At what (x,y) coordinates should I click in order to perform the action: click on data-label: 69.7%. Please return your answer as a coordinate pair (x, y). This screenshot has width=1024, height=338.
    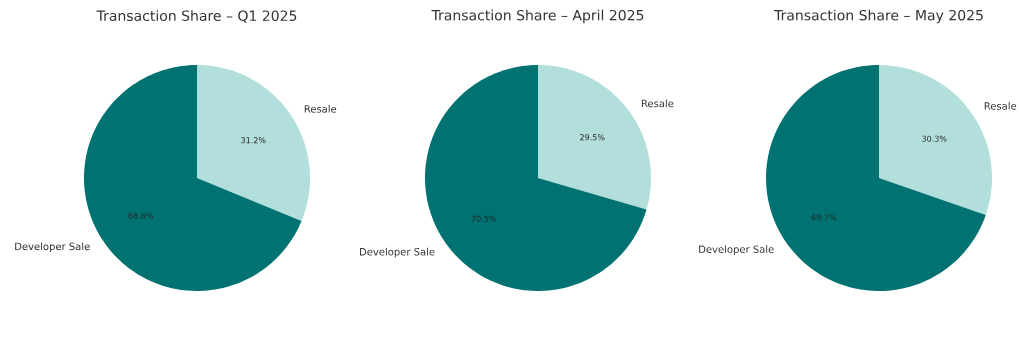
    Looking at the image, I should click on (824, 217).